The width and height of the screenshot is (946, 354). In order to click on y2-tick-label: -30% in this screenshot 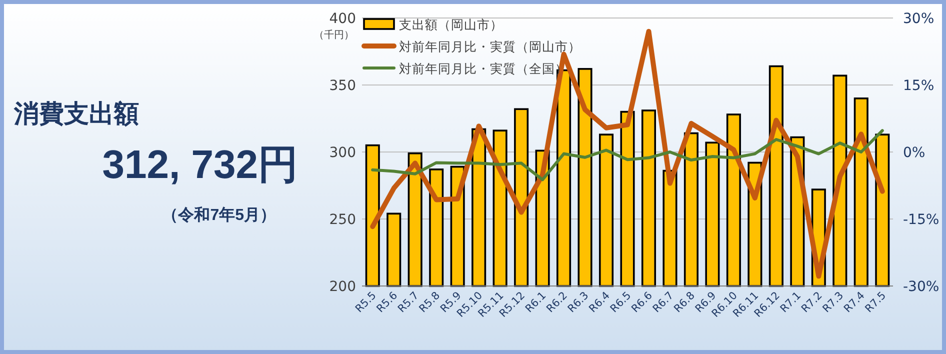, I will do `click(921, 287)`.